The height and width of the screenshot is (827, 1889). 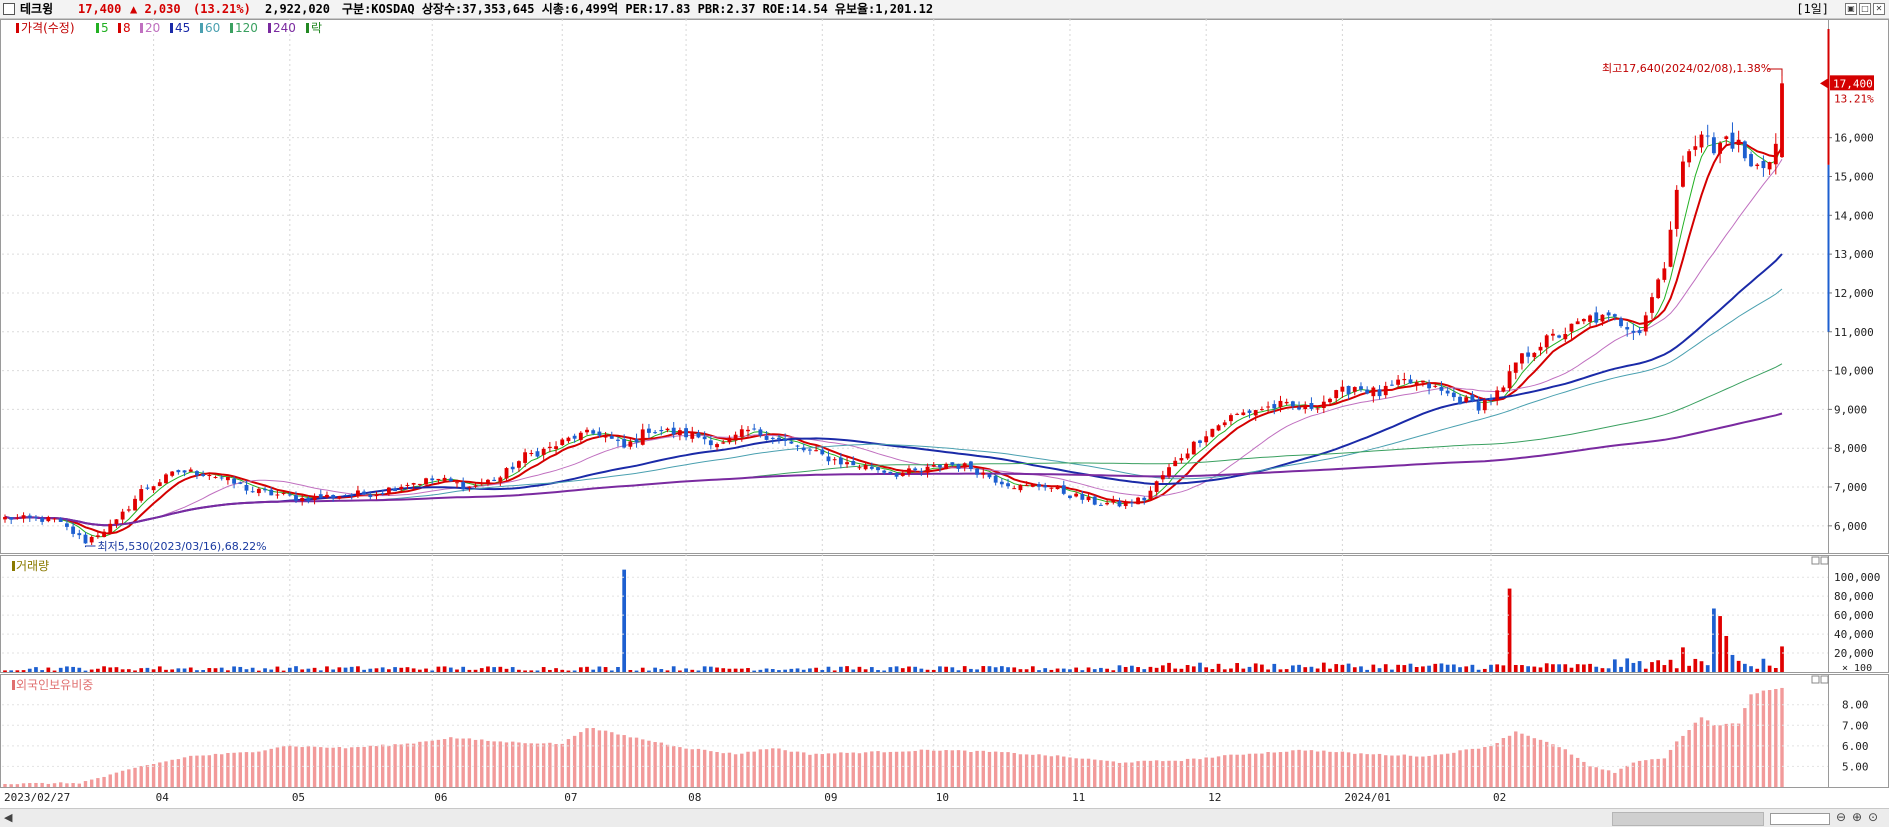 What do you see at coordinates (1800, 819) in the screenshot?
I see `zoom-slider` at bounding box center [1800, 819].